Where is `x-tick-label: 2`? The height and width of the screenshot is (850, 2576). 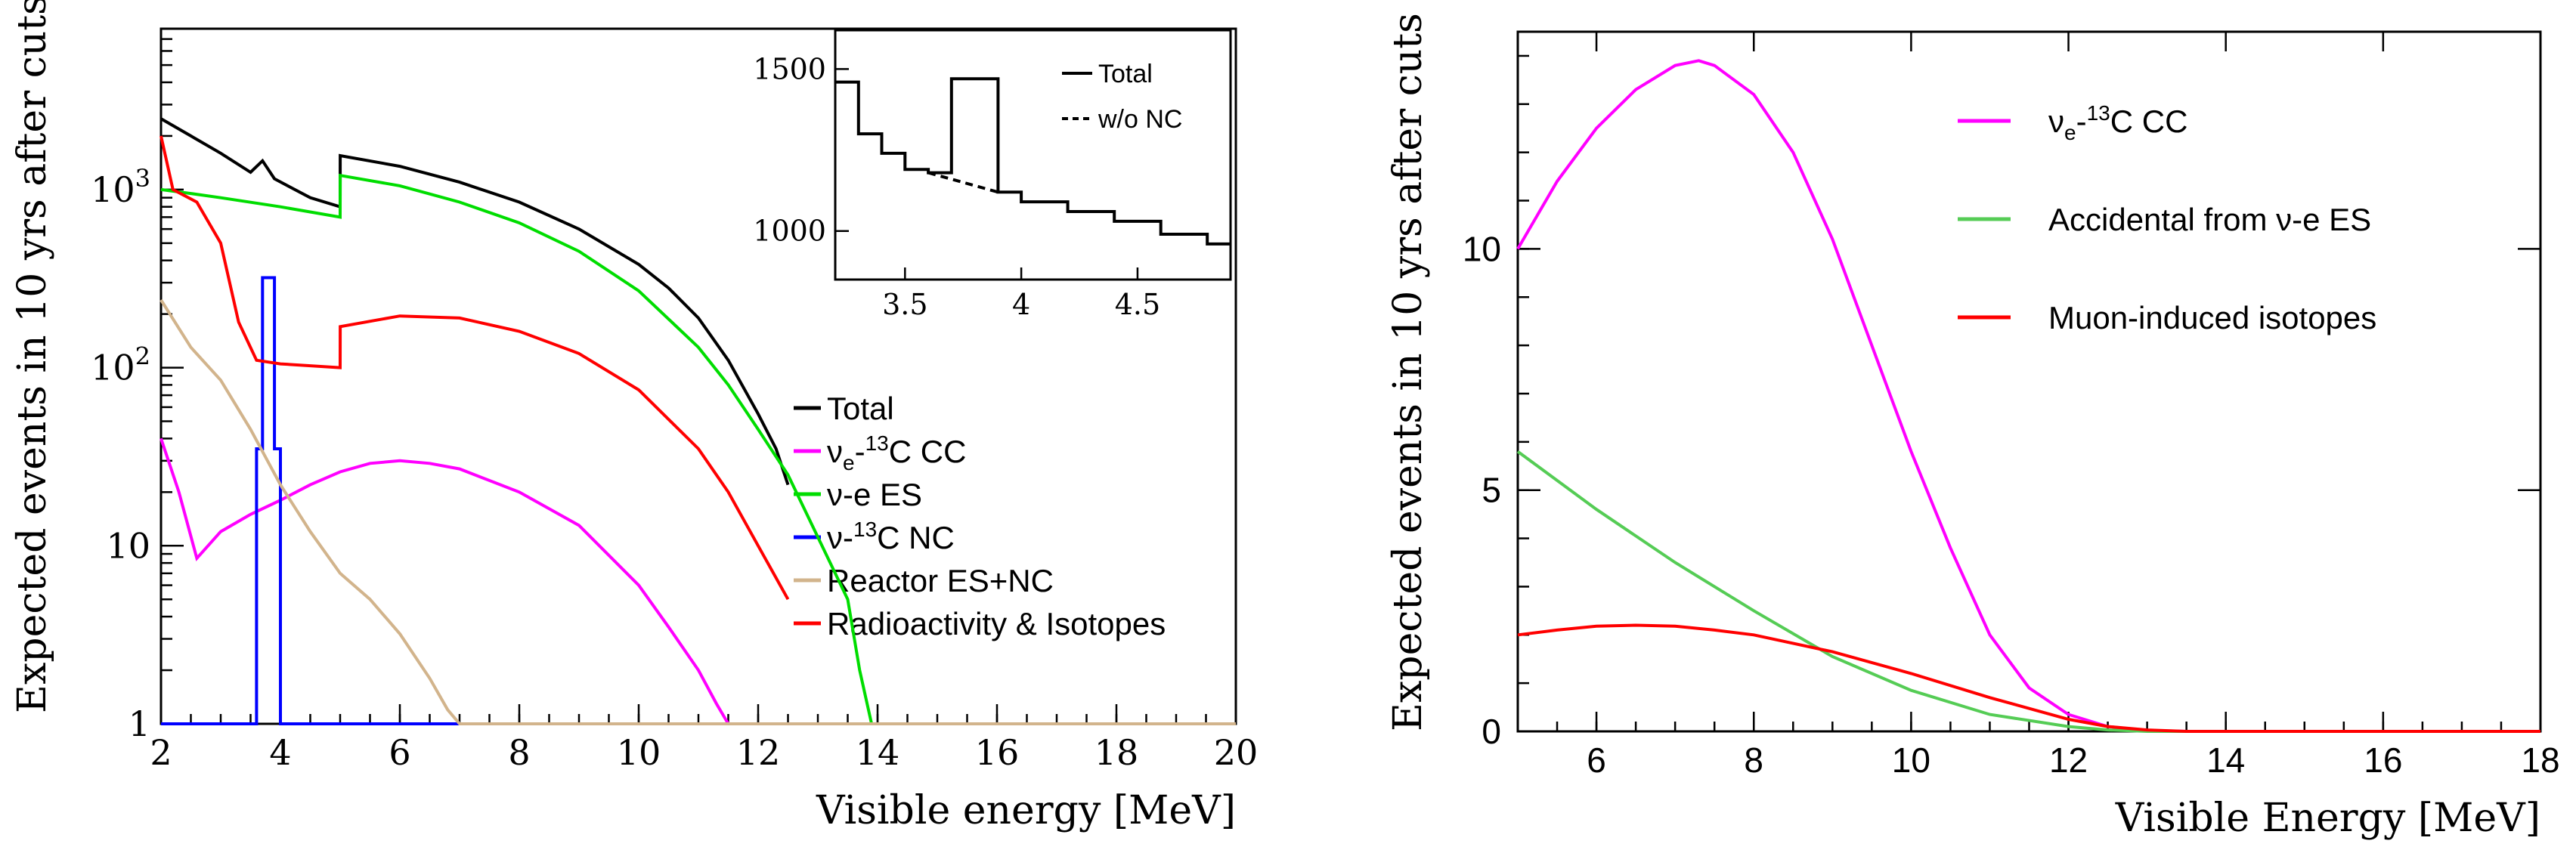
x-tick-label: 2 is located at coordinates (161, 752).